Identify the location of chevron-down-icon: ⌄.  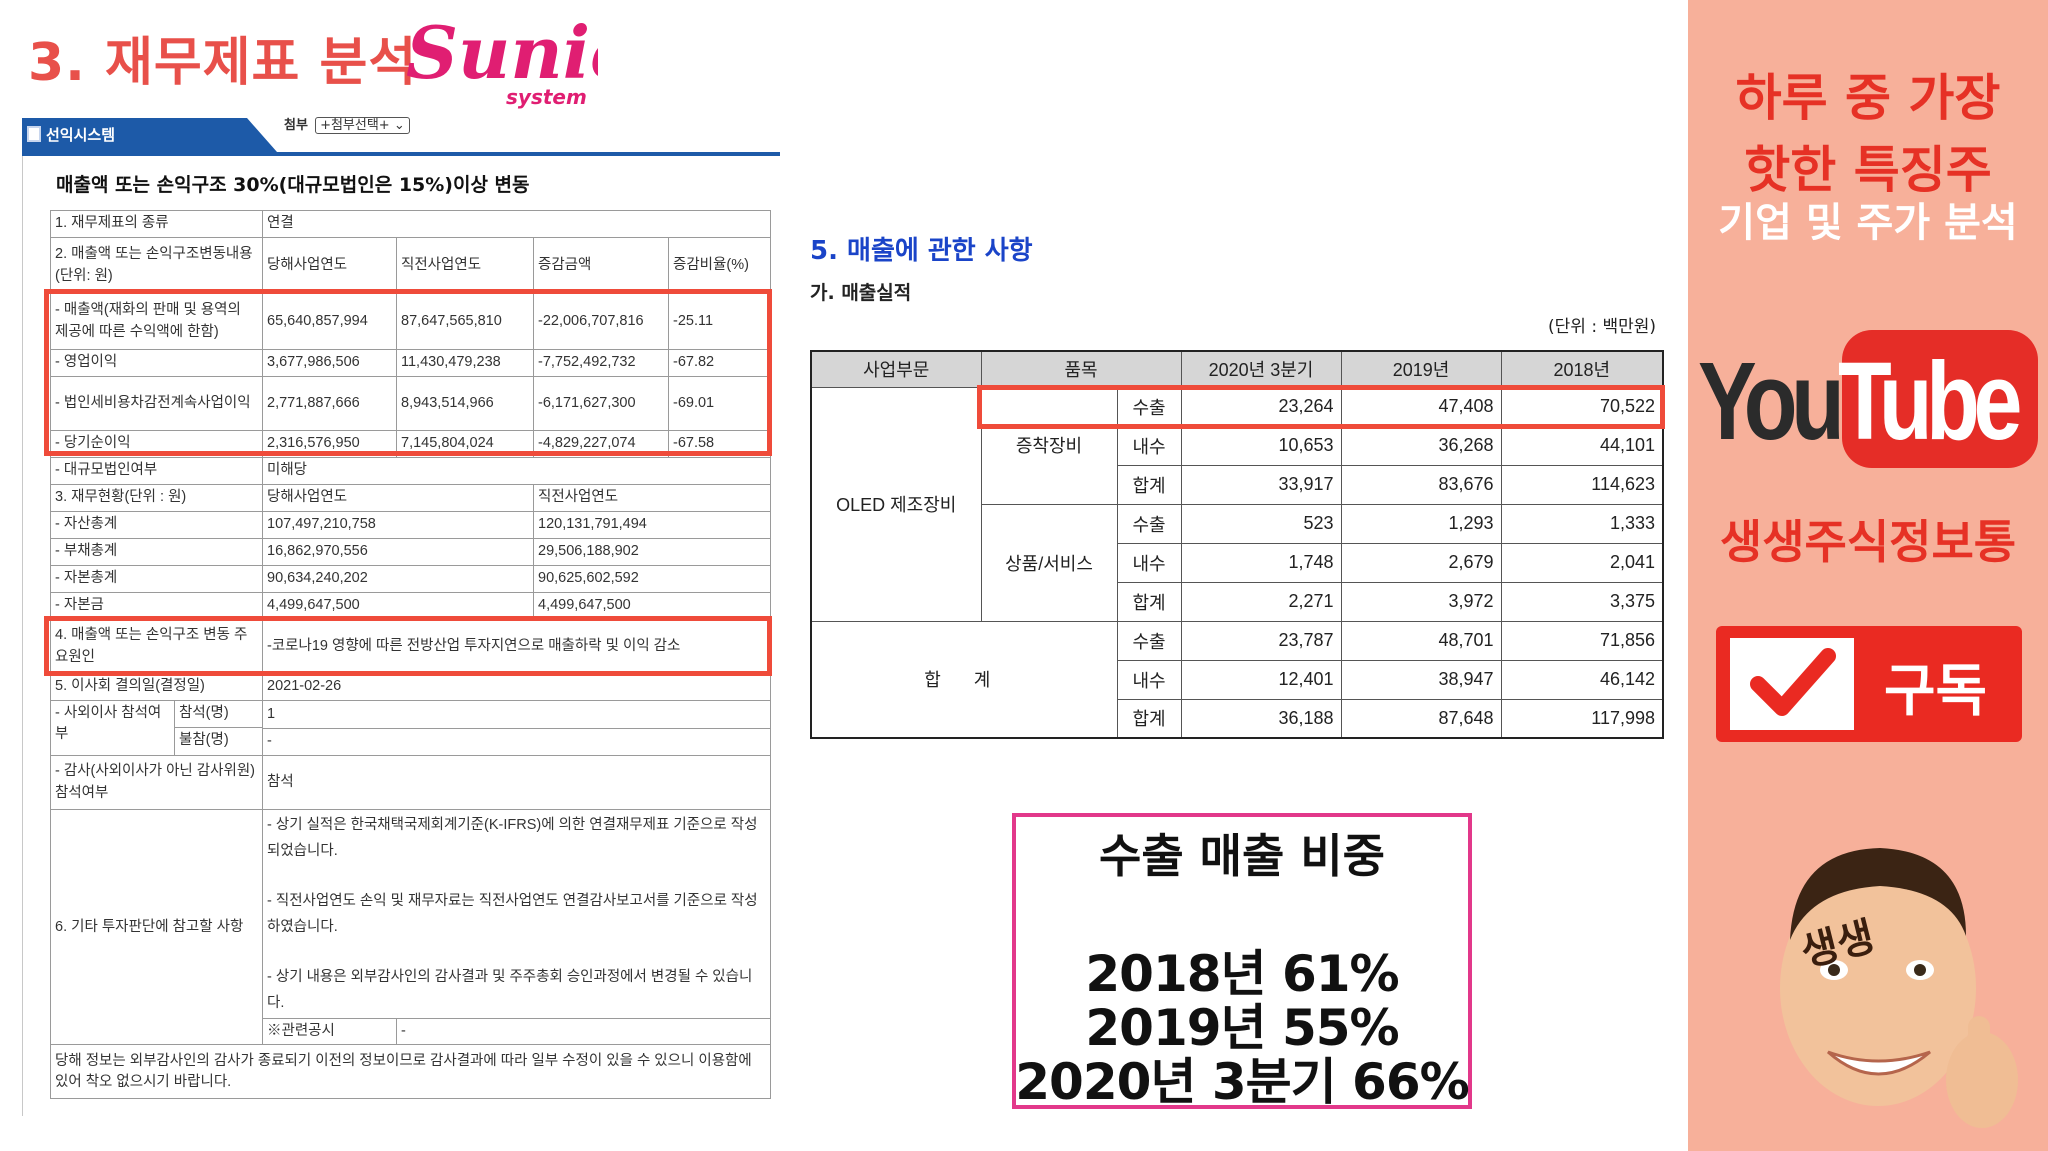
(399, 125).